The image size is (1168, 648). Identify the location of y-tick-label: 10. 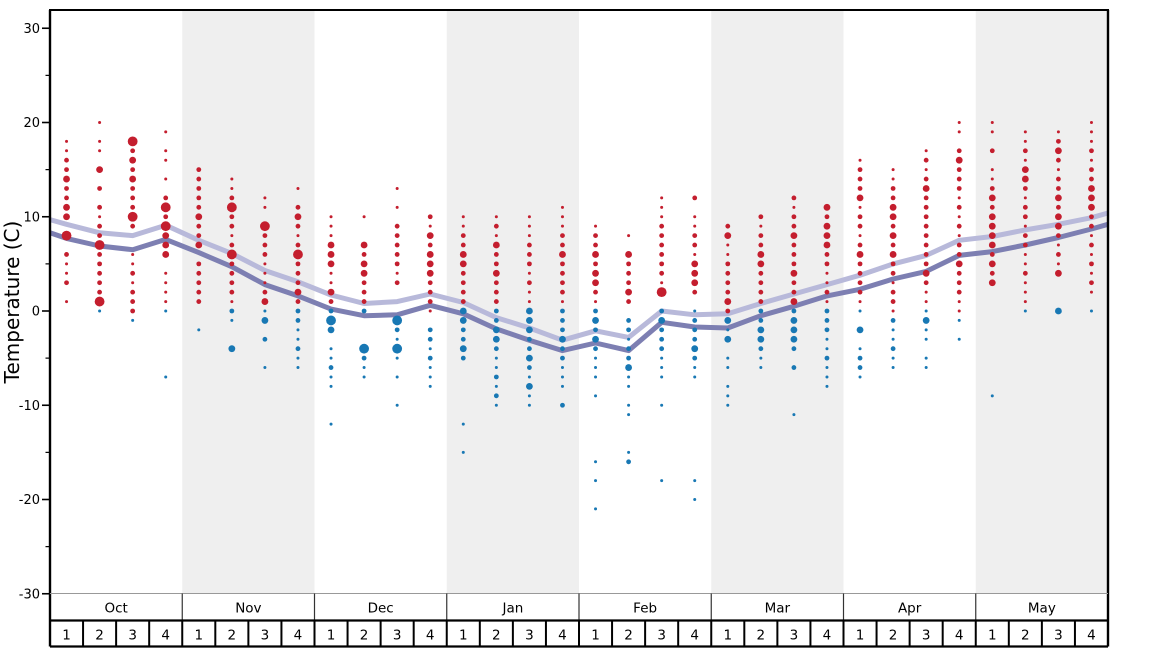
(31, 217).